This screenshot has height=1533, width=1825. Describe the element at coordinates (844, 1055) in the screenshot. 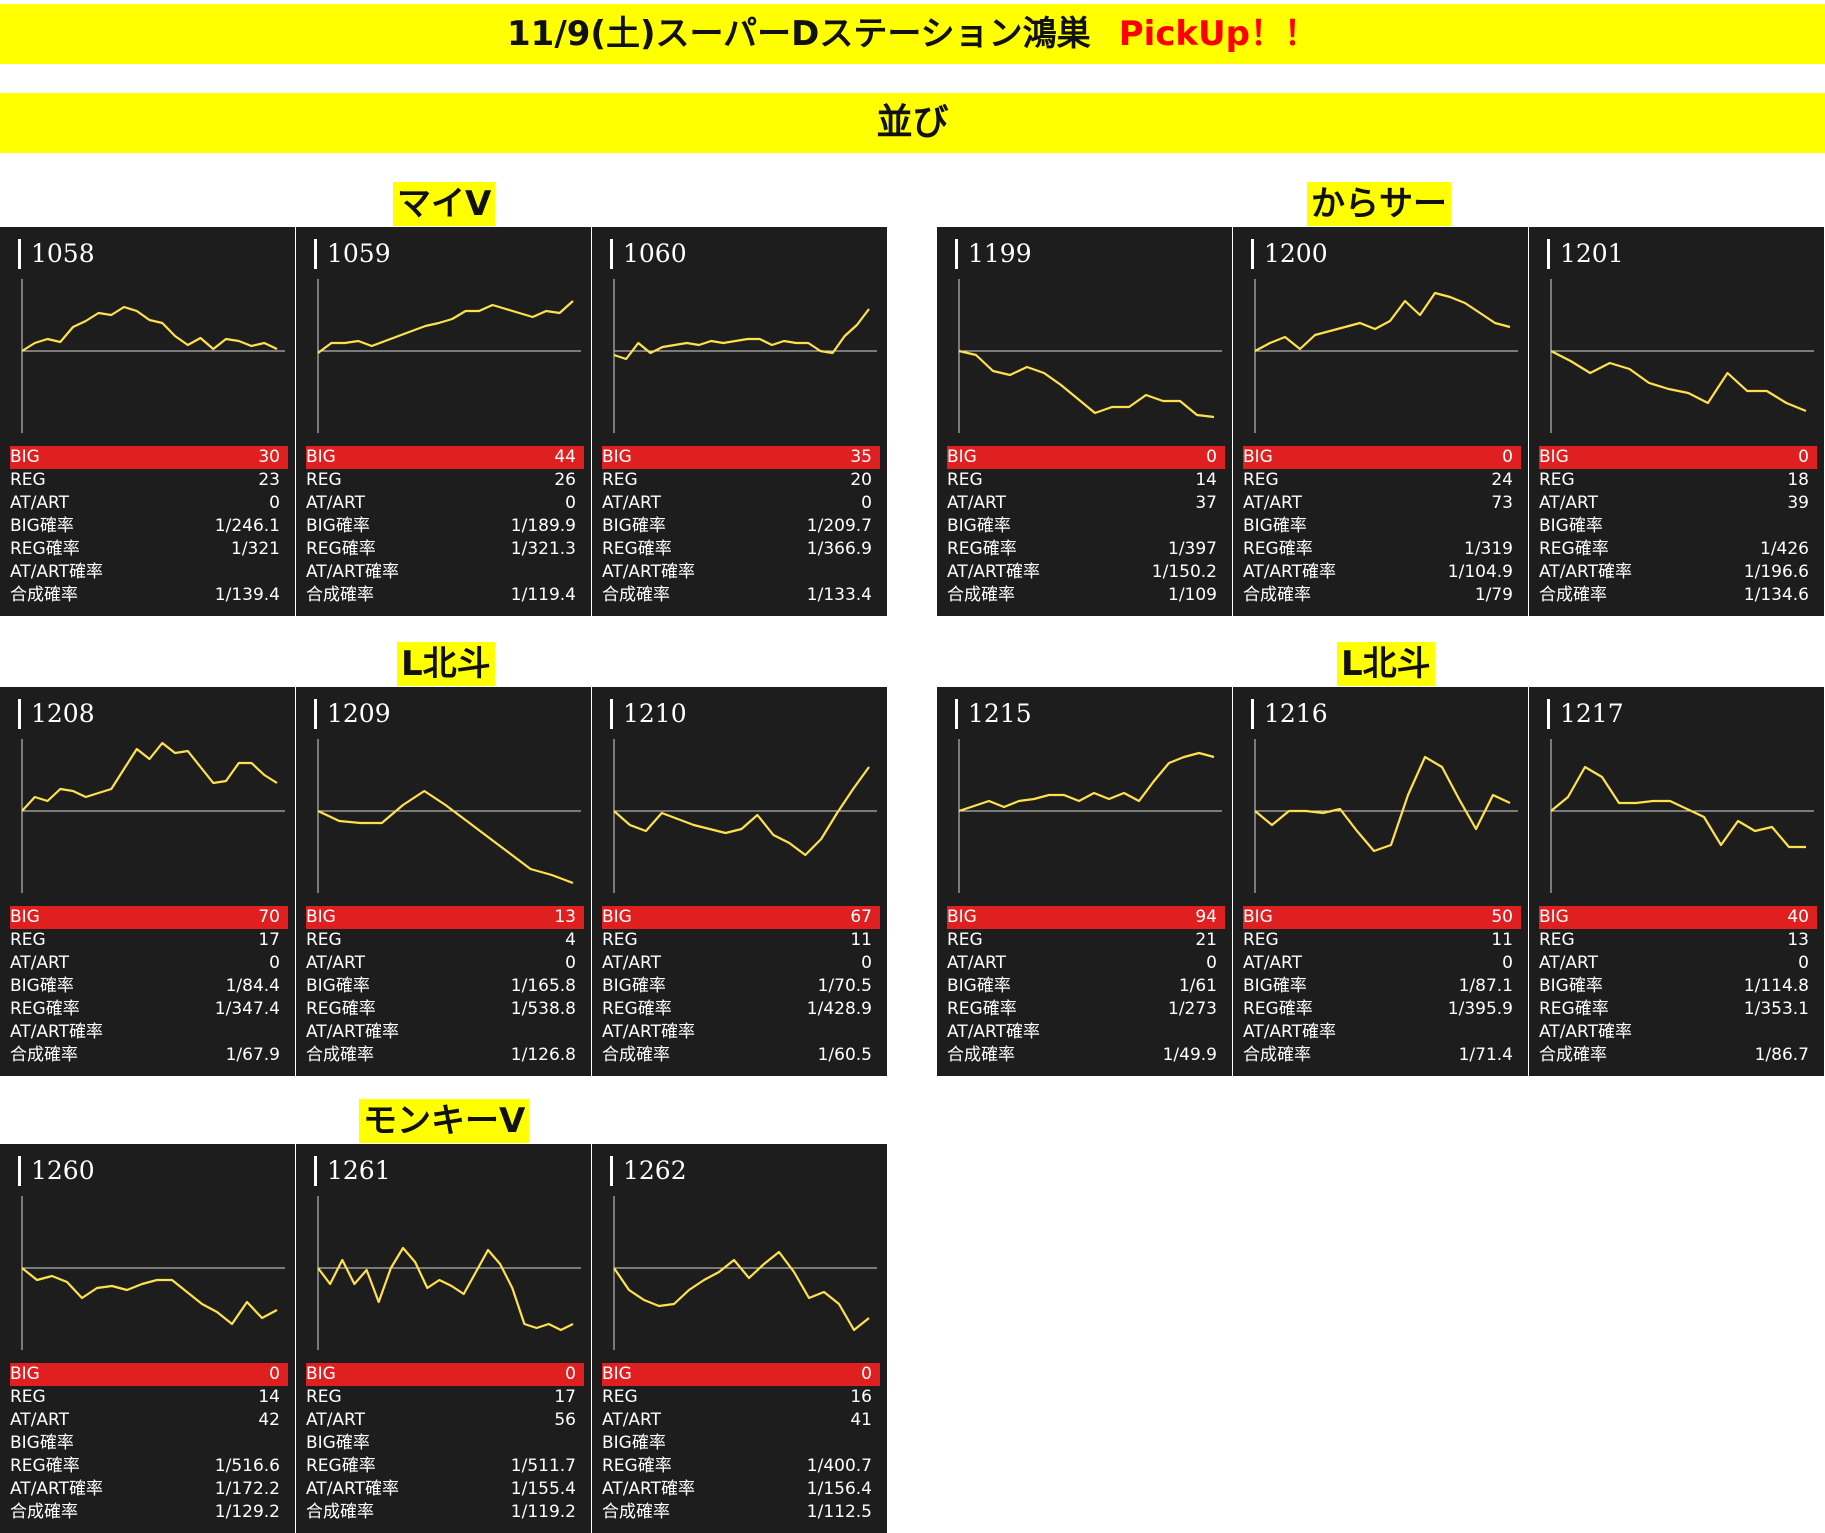

I see `stat-value: 1/60.5` at that location.